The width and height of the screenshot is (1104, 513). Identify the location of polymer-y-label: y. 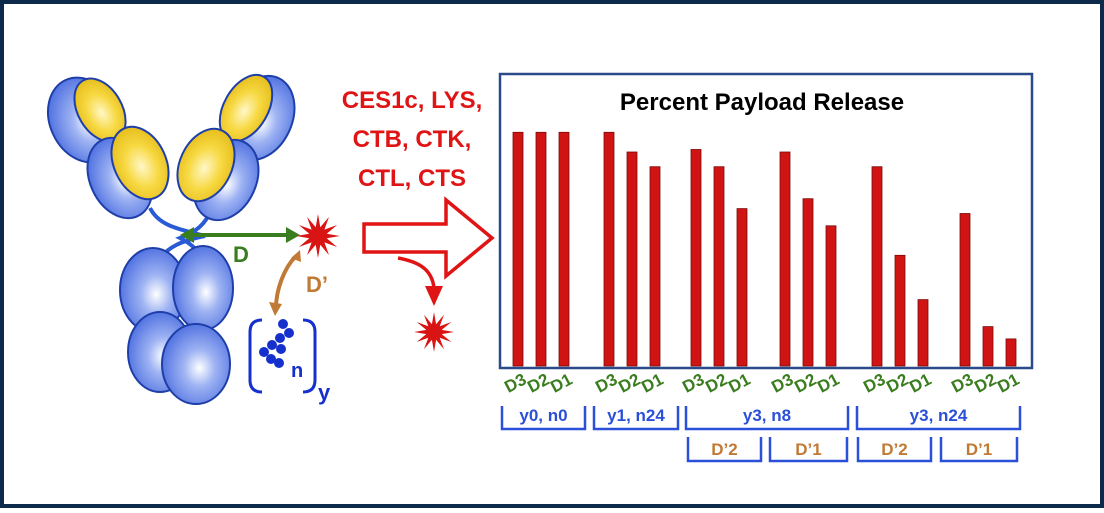
(324, 392).